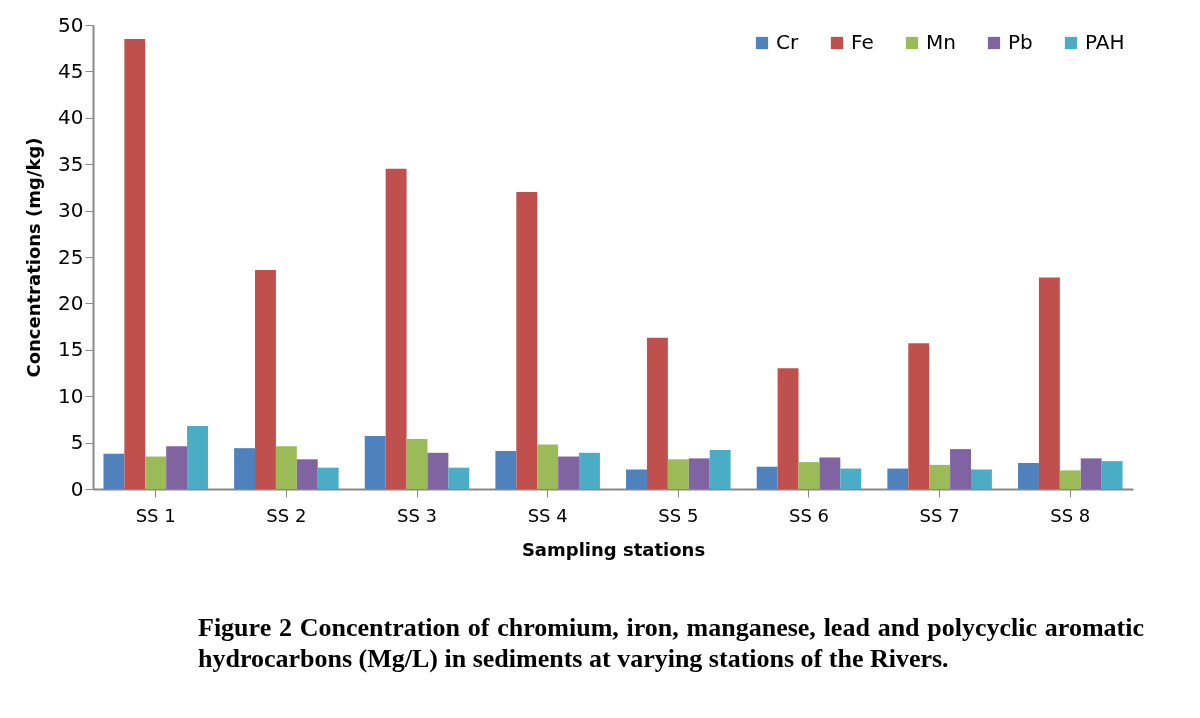  Describe the element at coordinates (155, 515) in the screenshot. I see `x-tick-label: SS 1` at that location.